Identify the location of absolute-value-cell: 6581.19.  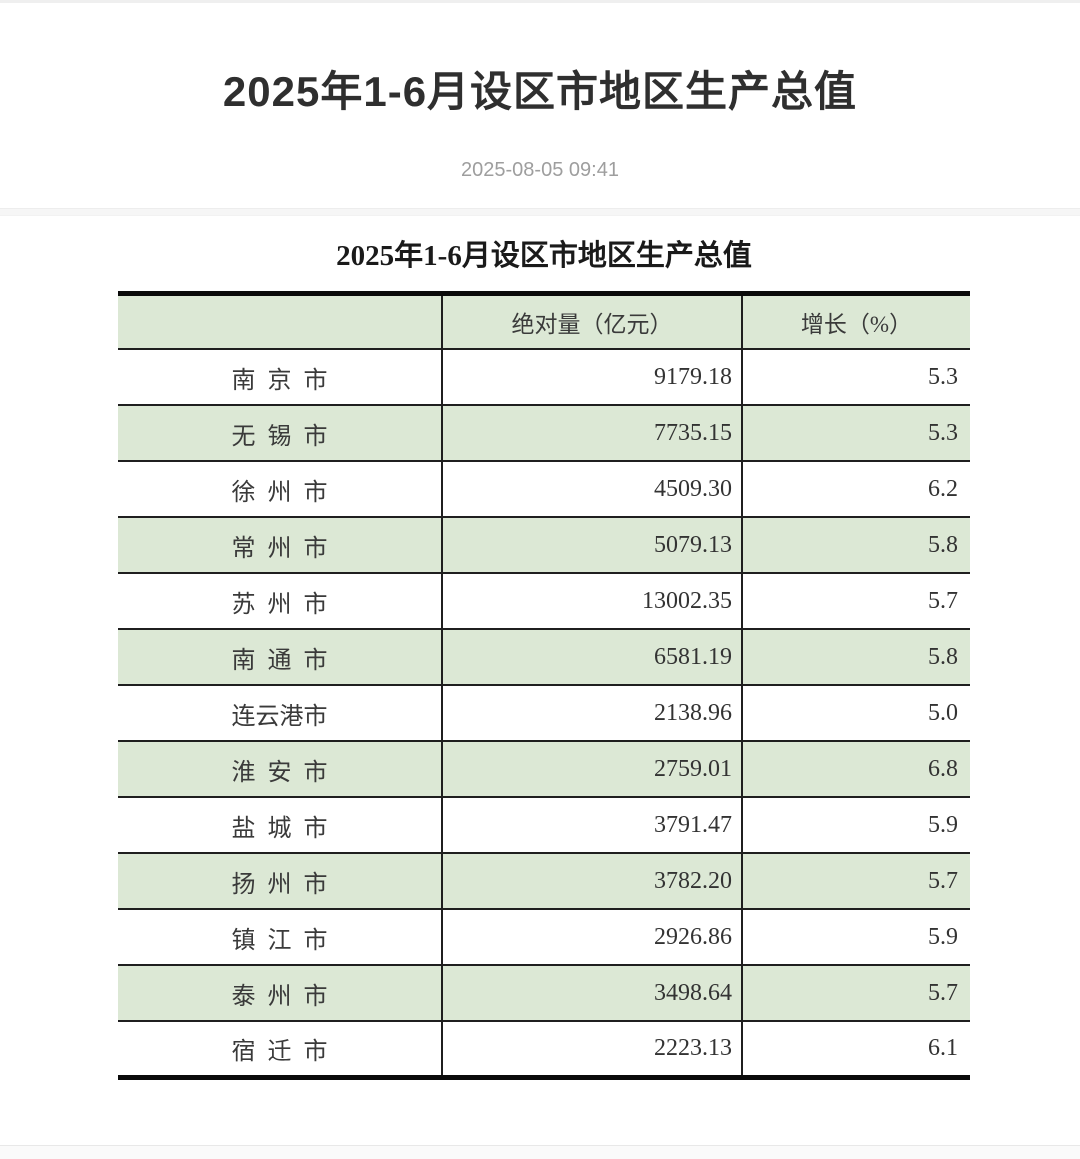
(592, 658).